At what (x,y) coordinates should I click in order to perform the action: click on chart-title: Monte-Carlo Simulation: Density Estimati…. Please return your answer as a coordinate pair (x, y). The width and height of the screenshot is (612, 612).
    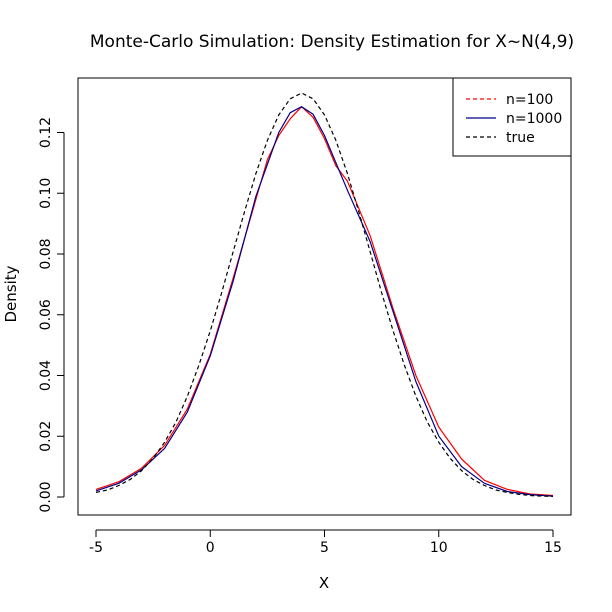
    Looking at the image, I should click on (332, 42).